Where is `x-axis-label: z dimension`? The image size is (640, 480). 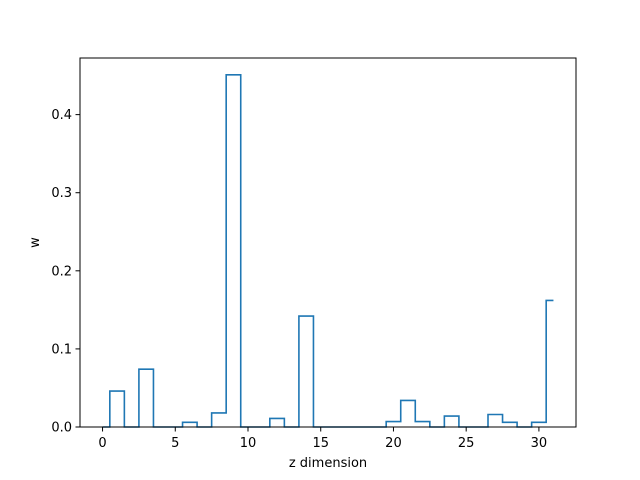 x-axis-label: z dimension is located at coordinates (328, 463).